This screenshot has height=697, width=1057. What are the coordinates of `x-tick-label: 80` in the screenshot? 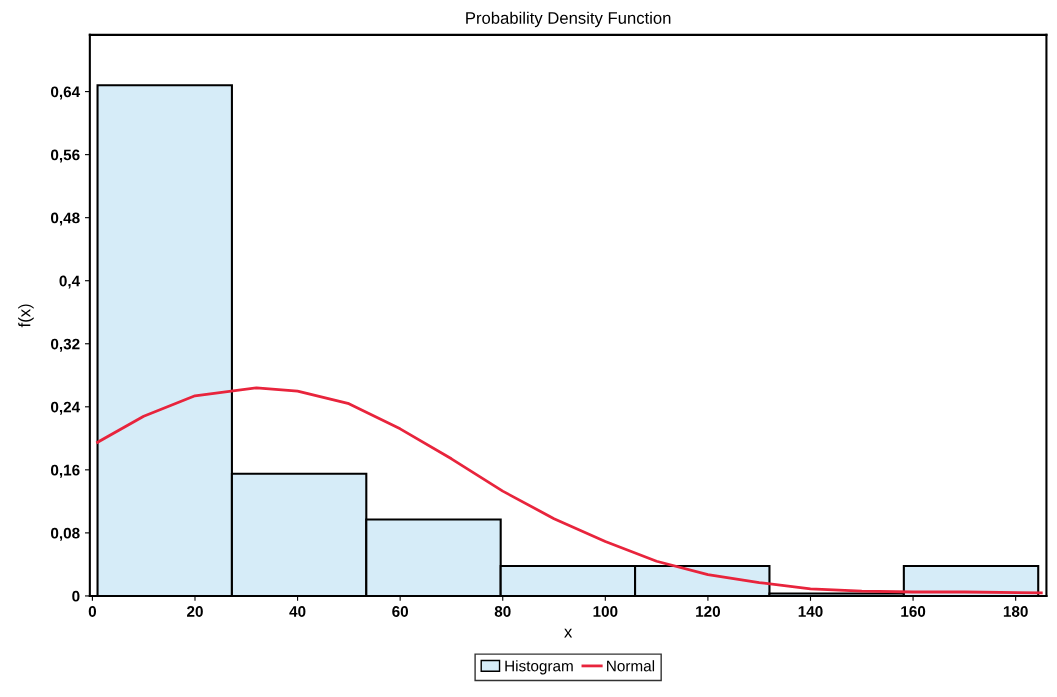 It's located at (502, 611).